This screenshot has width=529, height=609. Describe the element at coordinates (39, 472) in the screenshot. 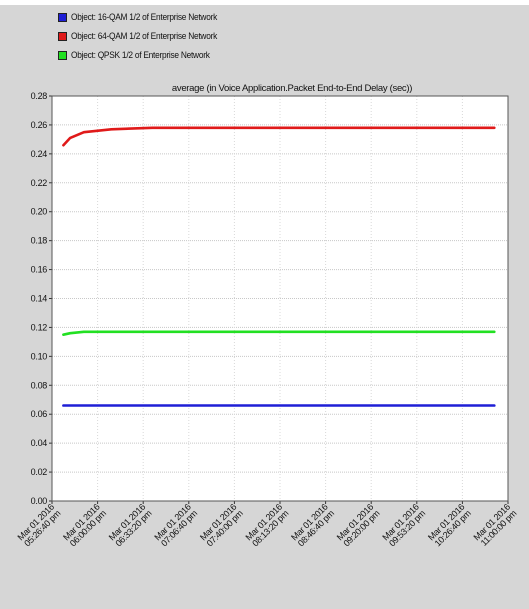

I see `y-tick-label: 0.02` at that location.